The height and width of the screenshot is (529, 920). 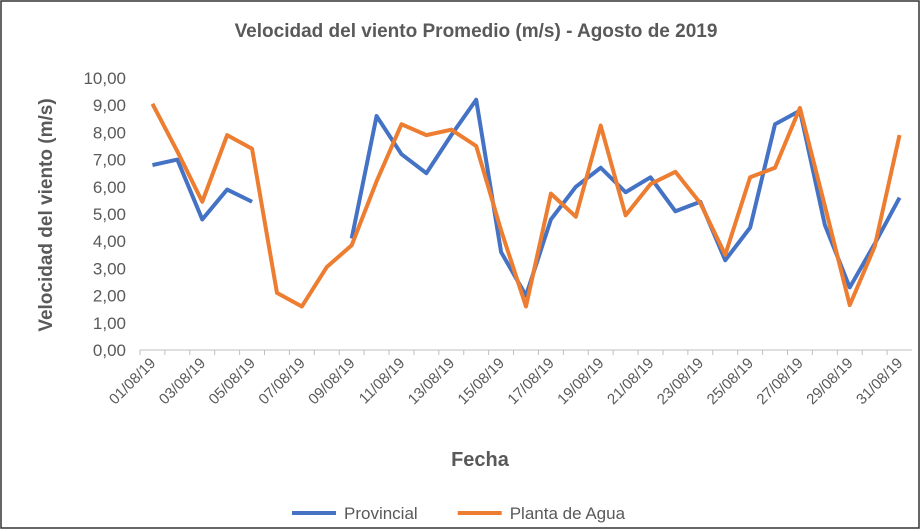 What do you see at coordinates (480, 460) in the screenshot?
I see `x-axis-label: Fecha` at bounding box center [480, 460].